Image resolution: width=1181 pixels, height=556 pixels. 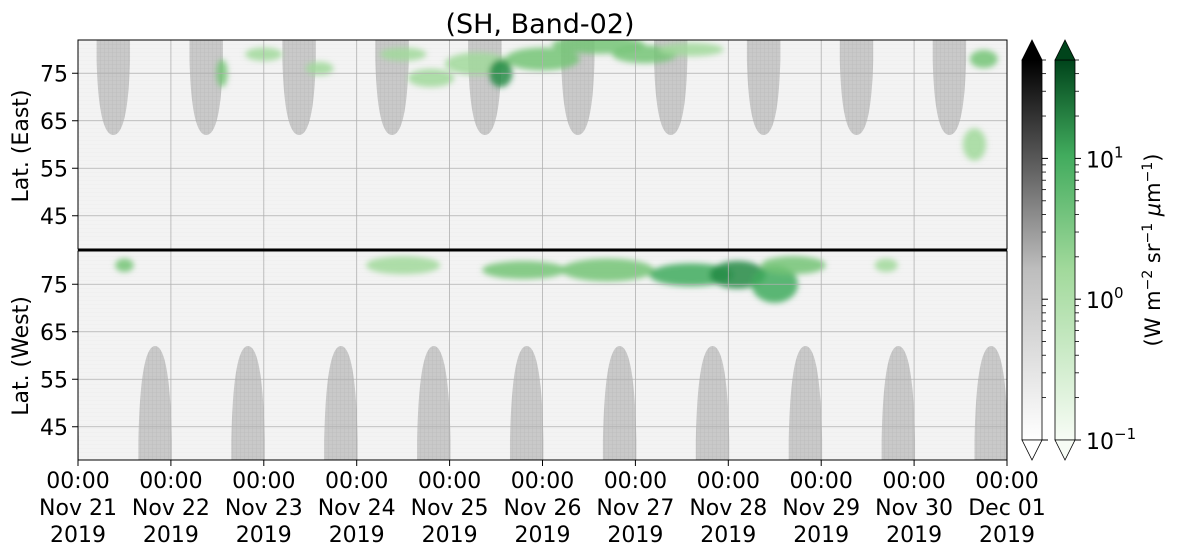 I want to click on east-y-tick-label: 45, so click(x=54, y=217).